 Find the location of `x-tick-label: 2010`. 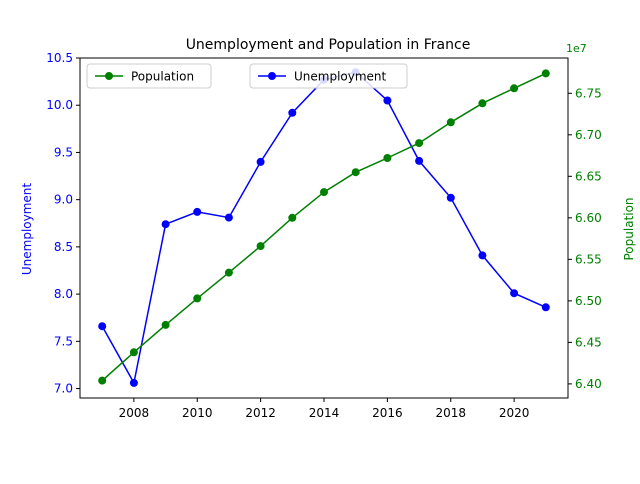

x-tick-label: 2010 is located at coordinates (197, 413).